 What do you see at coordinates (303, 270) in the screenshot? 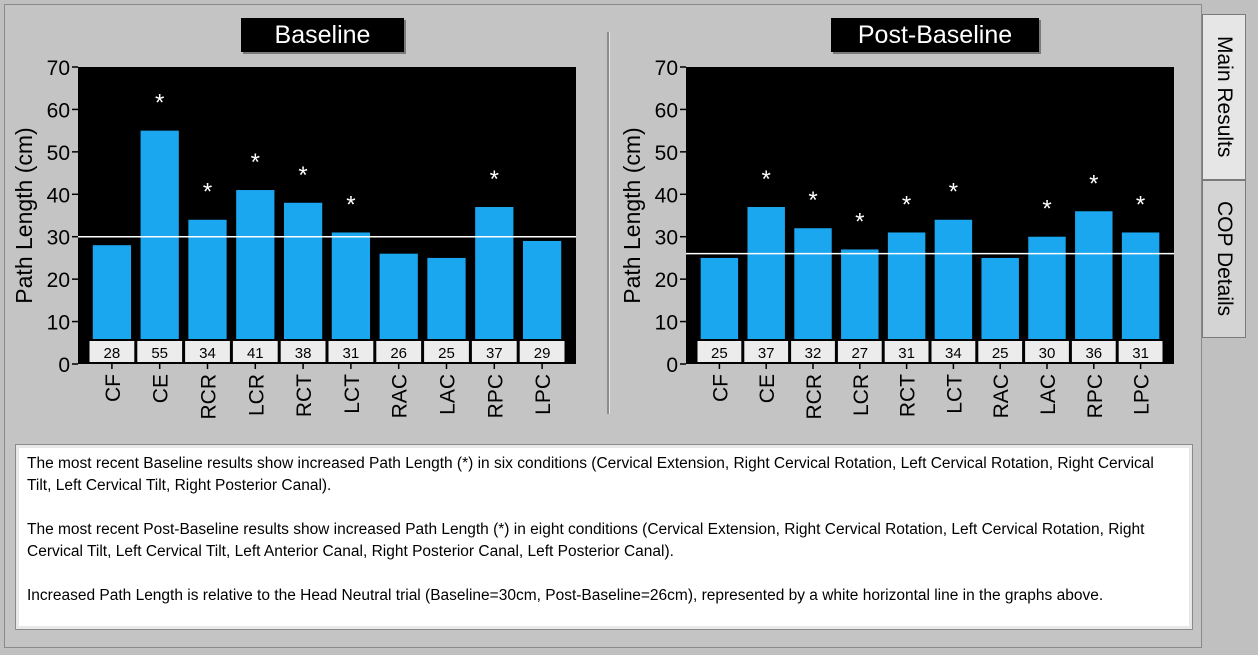
I see `baseline-bar-rct` at bounding box center [303, 270].